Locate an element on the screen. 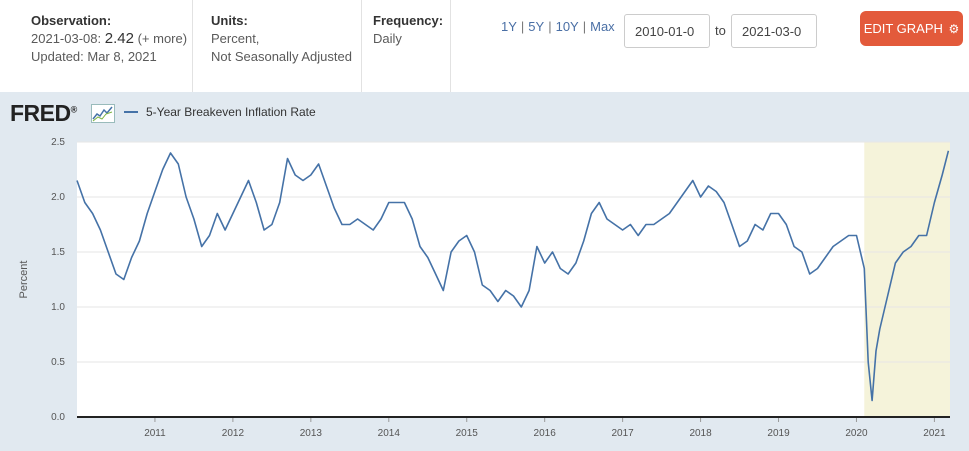 Image resolution: width=969 pixels, height=451 pixels. y-tick-label: 2.0 is located at coordinates (58, 197).